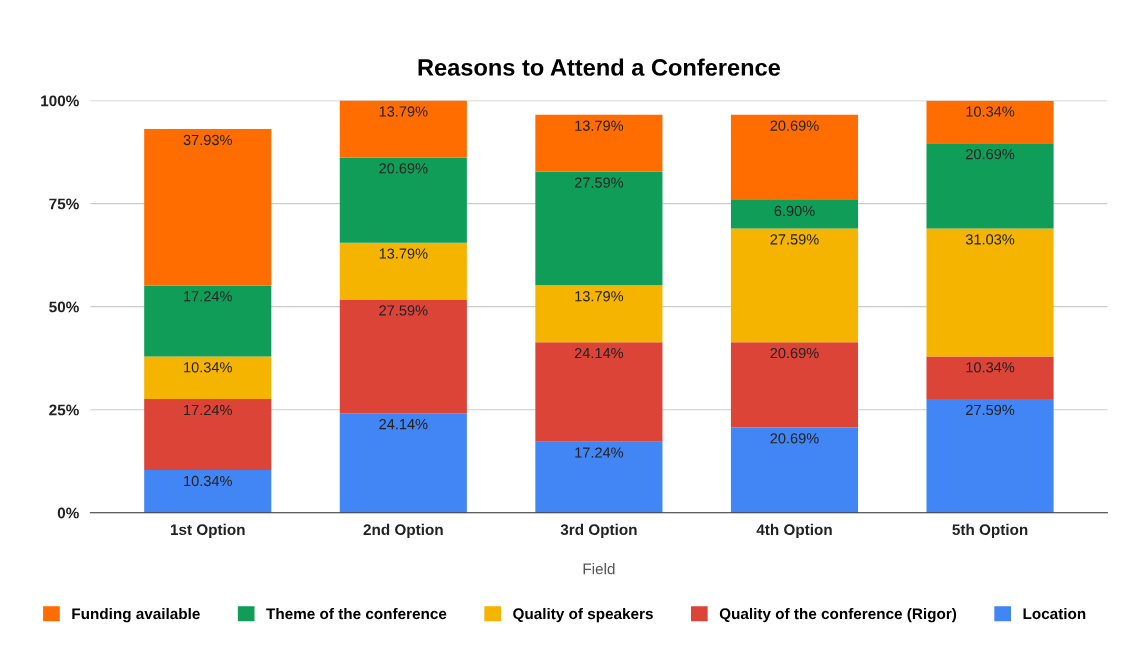  What do you see at coordinates (68, 513) in the screenshot?
I see `y-tick-label: 0%` at bounding box center [68, 513].